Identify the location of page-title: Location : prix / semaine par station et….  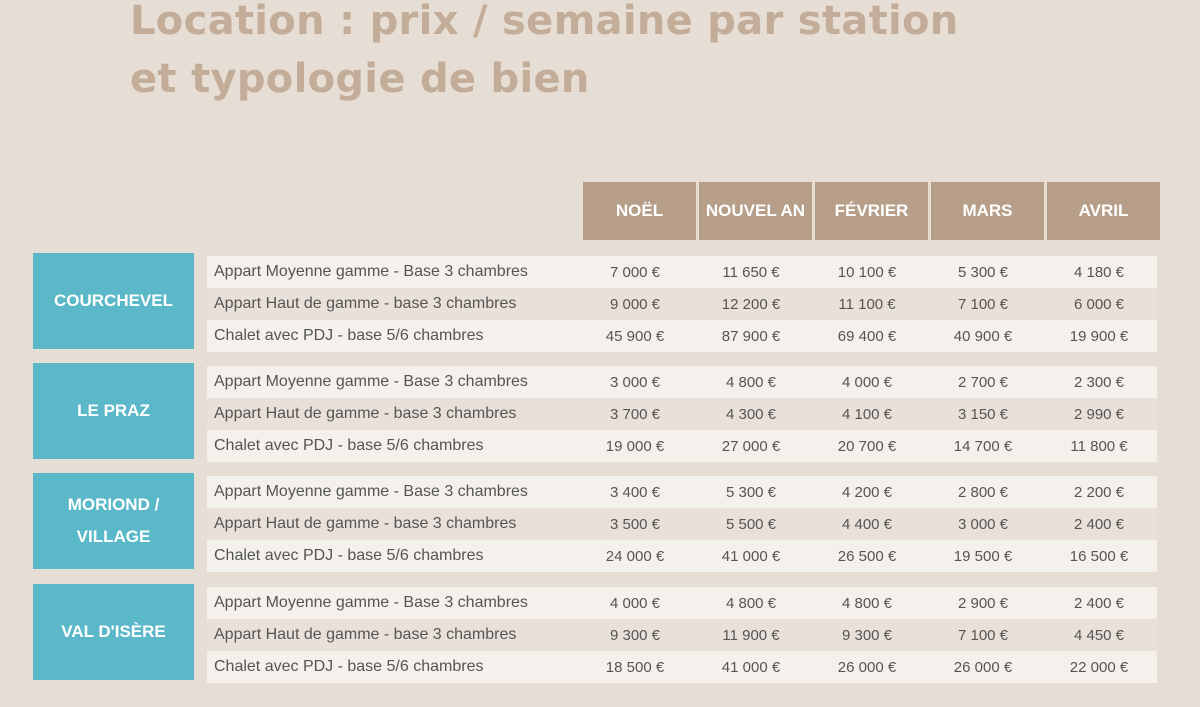
(544, 54).